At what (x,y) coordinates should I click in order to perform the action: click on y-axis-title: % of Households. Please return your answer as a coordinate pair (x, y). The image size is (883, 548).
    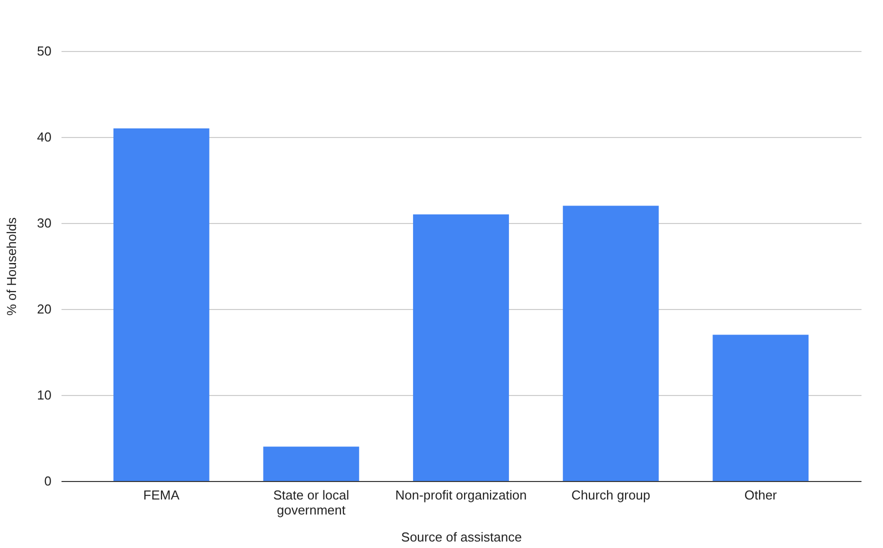
    Looking at the image, I should click on (12, 266).